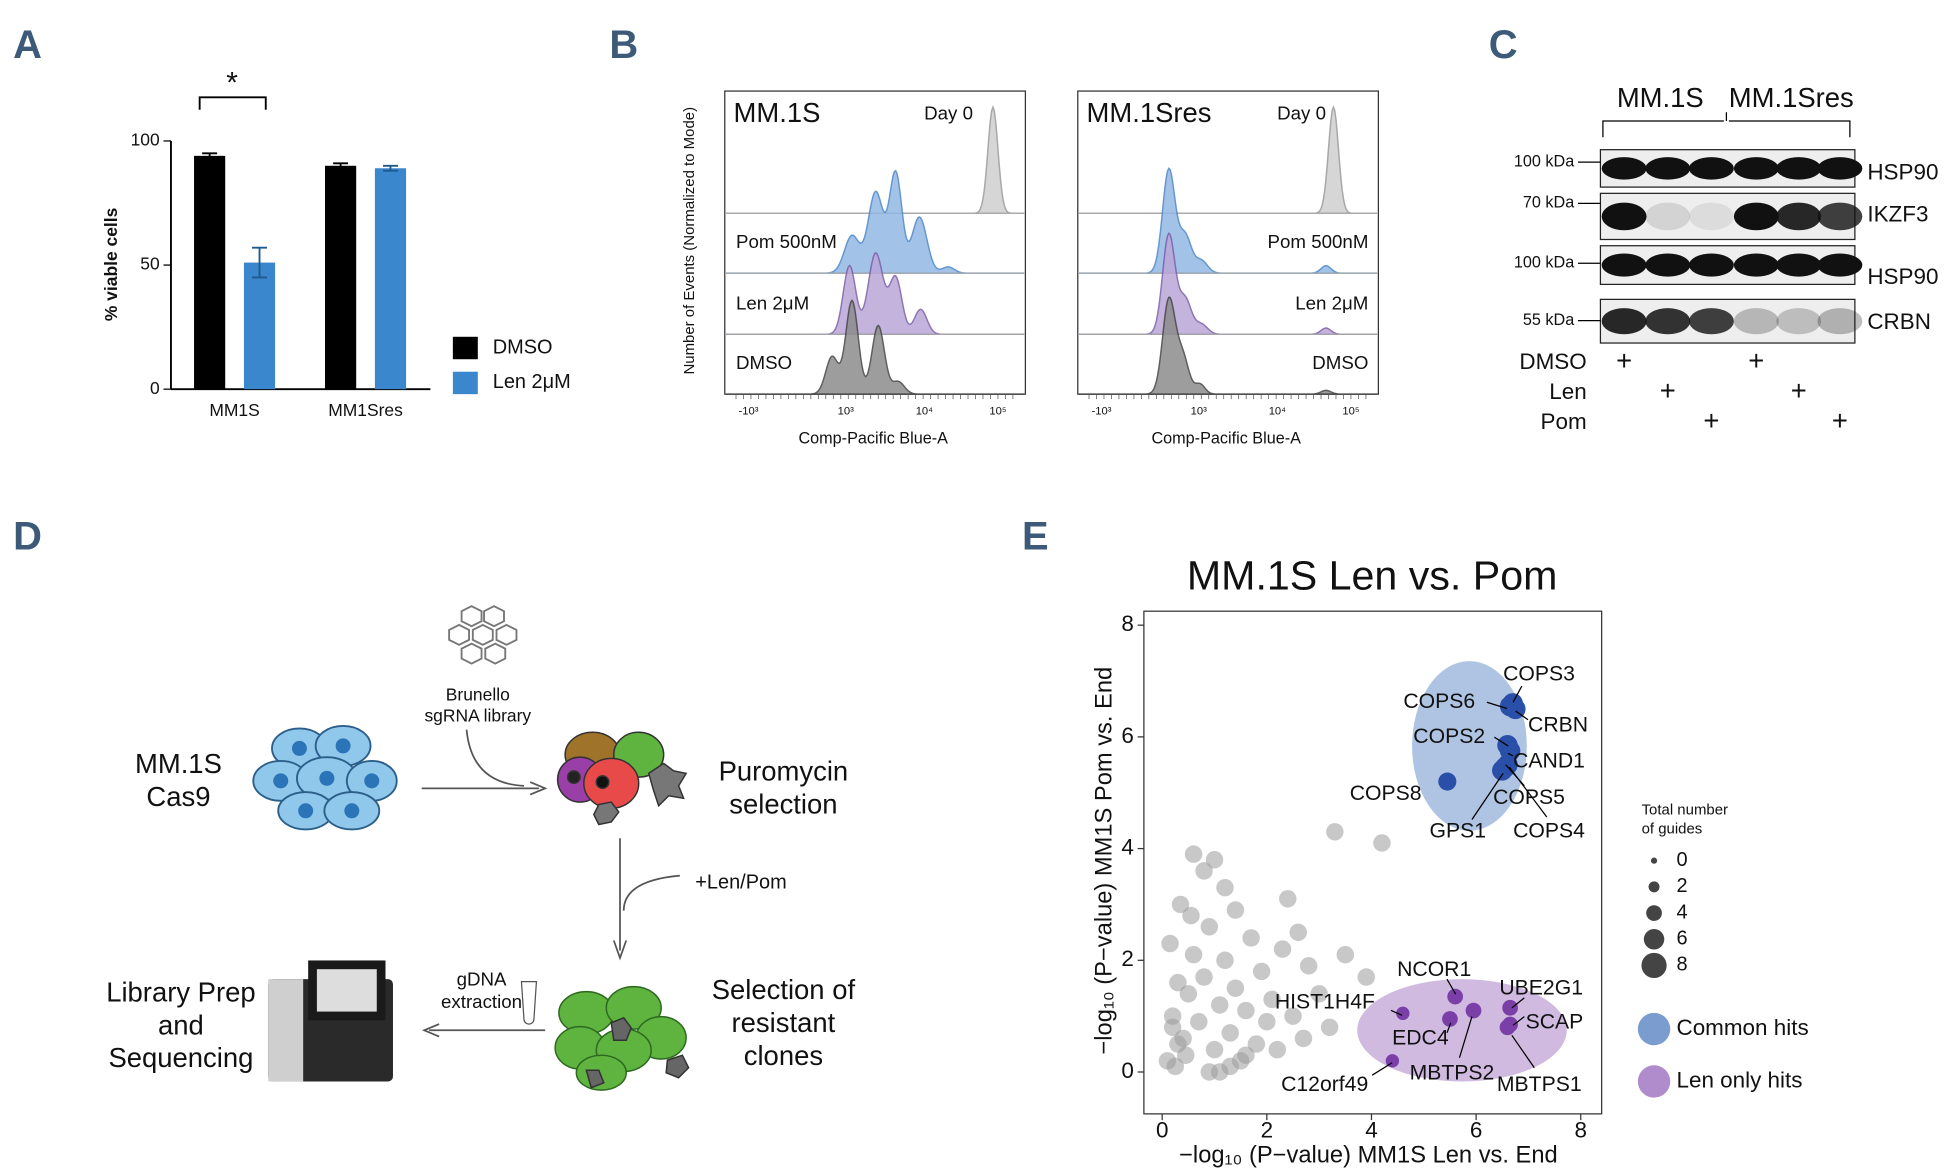  I want to click on group-label: MM.1S, so click(1660, 97).